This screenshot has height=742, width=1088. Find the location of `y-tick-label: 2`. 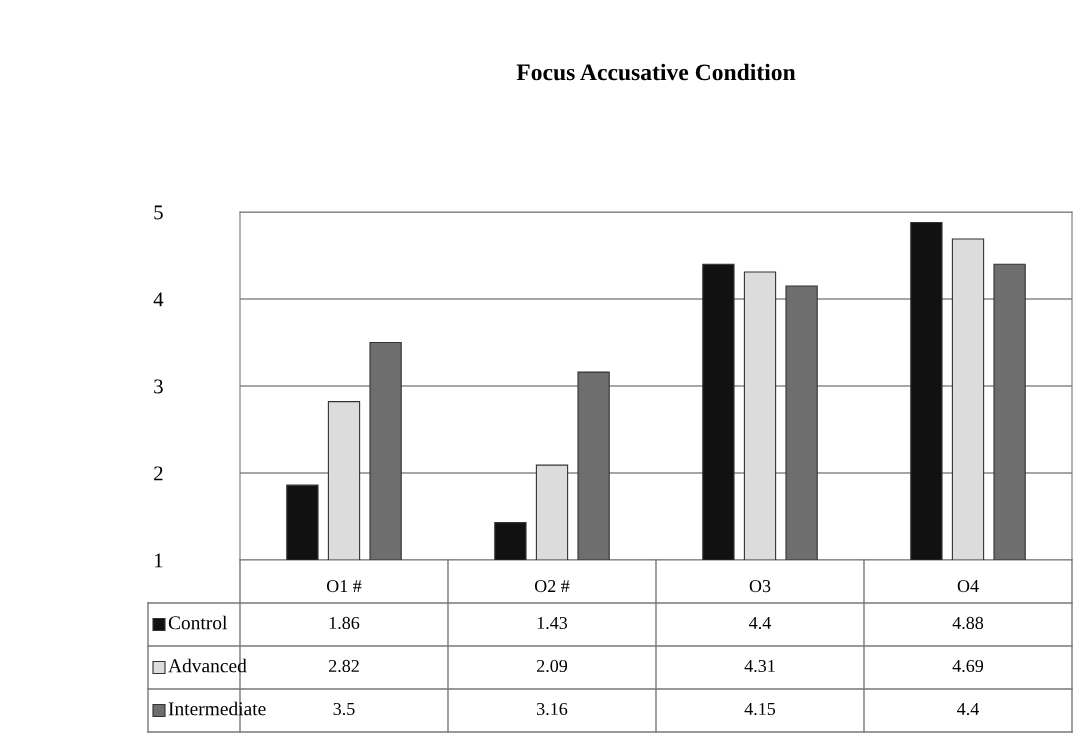

y-tick-label: 2 is located at coordinates (158, 473).